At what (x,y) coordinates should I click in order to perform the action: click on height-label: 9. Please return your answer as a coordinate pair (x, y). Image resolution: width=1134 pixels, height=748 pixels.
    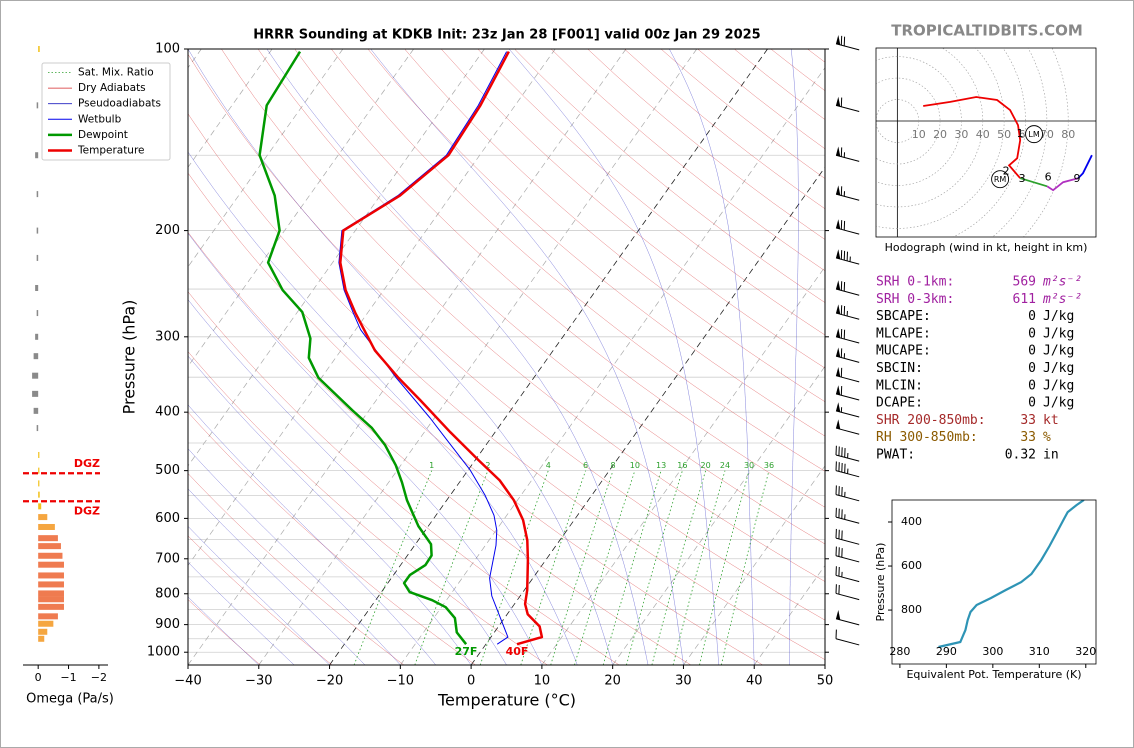
    Looking at the image, I should click on (1076, 178).